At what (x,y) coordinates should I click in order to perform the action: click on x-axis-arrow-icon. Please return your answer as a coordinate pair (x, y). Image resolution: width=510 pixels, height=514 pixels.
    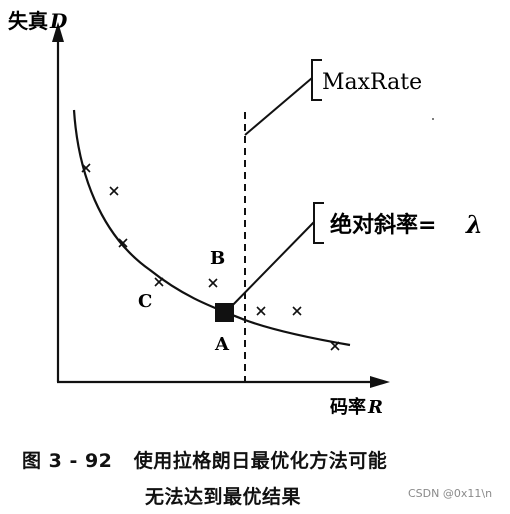
    Looking at the image, I should click on (380, 382).